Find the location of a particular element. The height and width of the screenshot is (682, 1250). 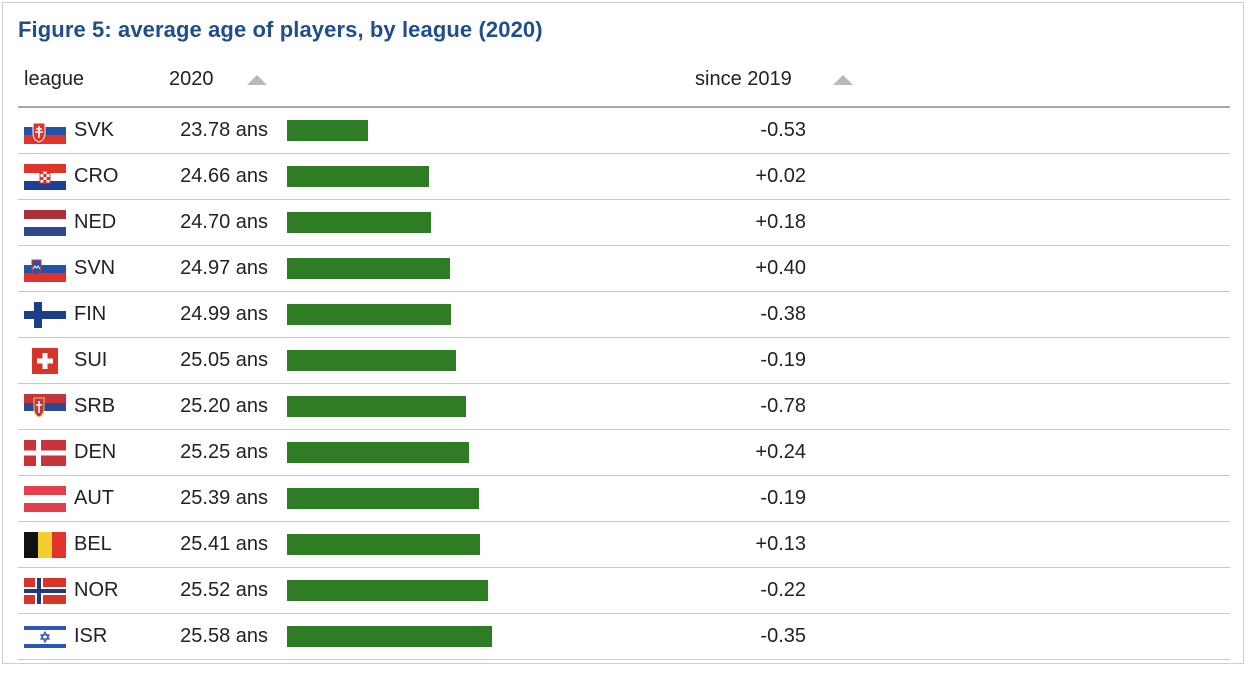

change-value: -0.78 is located at coordinates (783, 406).